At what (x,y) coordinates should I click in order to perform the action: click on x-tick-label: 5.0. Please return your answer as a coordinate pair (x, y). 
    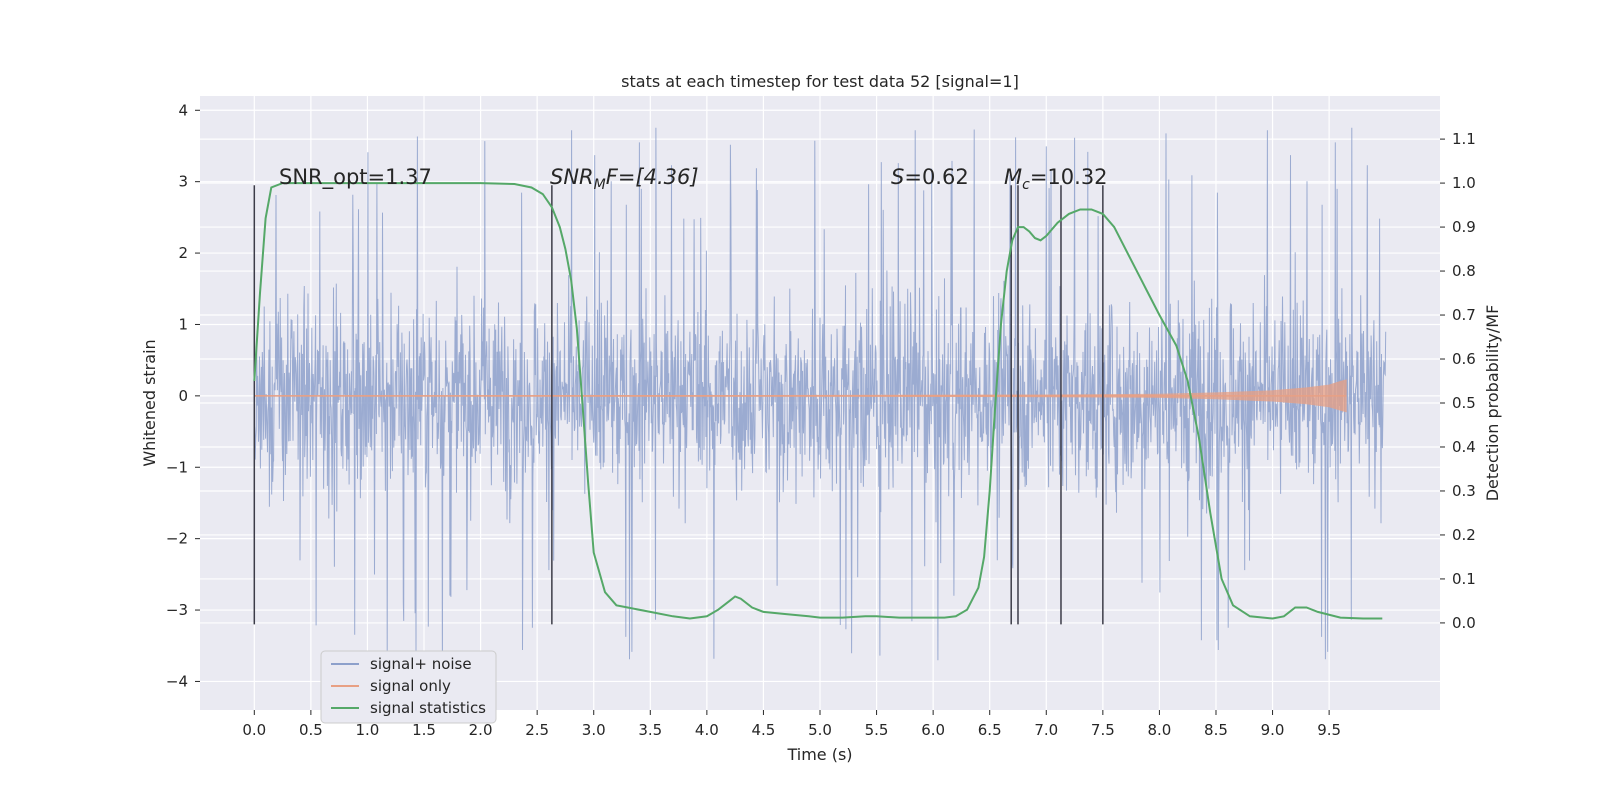
    Looking at the image, I should click on (820, 730).